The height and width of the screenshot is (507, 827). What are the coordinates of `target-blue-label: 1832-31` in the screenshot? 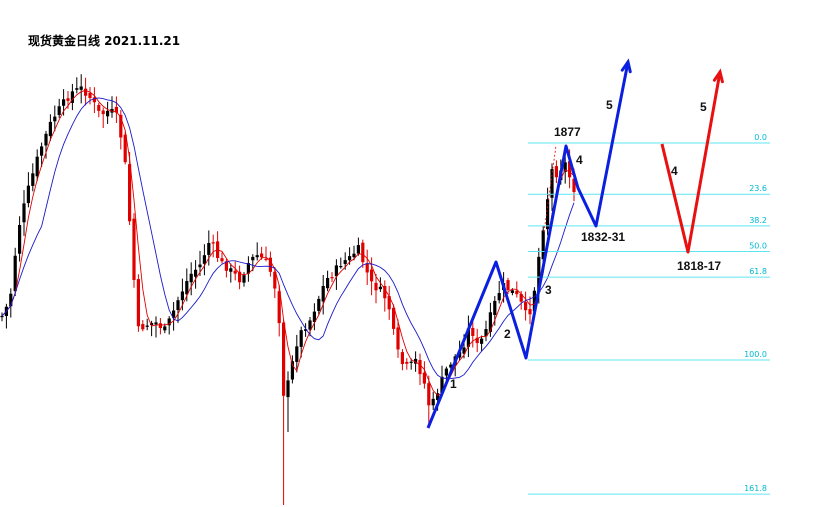 It's located at (603, 237).